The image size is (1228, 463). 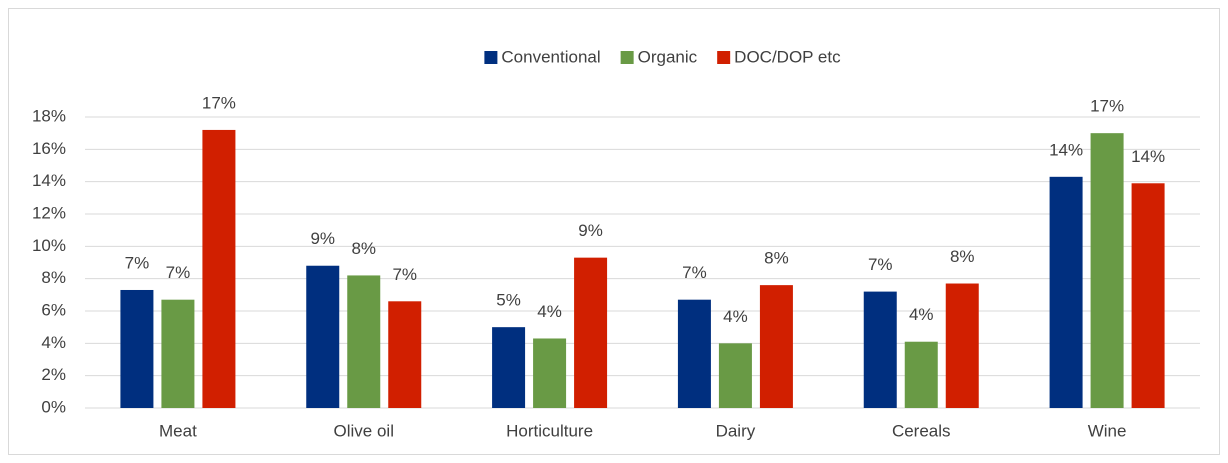 I want to click on legend-label: Organic, so click(x=668, y=56).